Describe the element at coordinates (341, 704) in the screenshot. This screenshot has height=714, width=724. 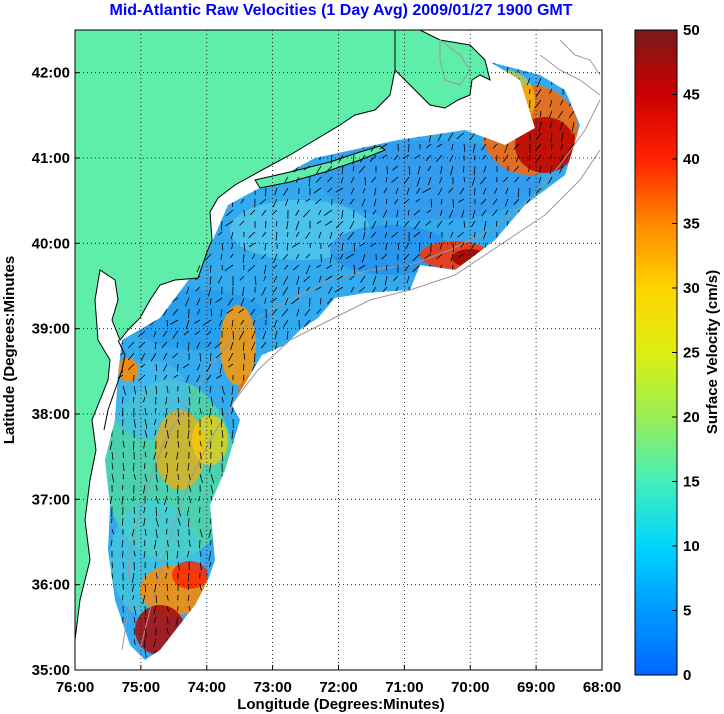
I see `x-axis-label: Longitude (Degrees:Minutes)` at that location.